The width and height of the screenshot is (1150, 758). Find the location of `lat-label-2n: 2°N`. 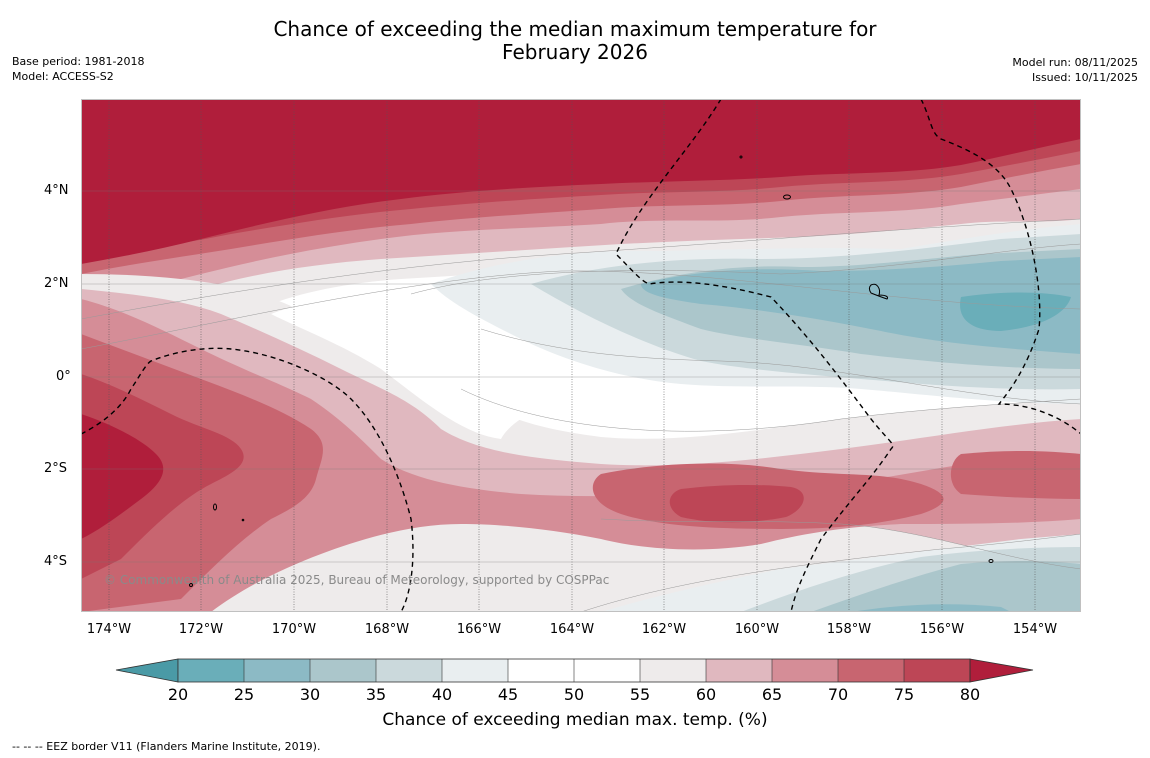

lat-label-2n: 2°N is located at coordinates (56, 283).